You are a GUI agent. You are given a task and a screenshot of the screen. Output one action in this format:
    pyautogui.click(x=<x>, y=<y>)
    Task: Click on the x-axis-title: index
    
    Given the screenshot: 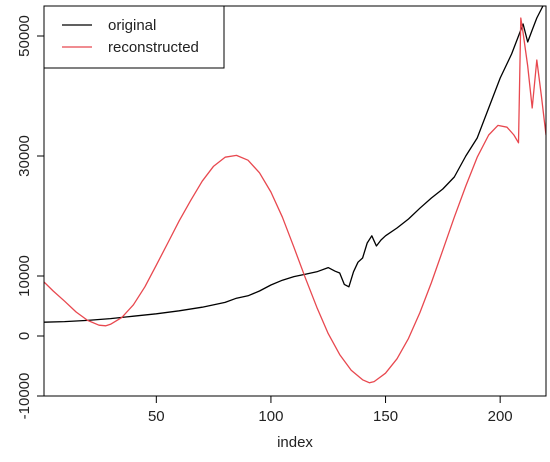 What is the action you would take?
    pyautogui.click(x=295, y=442)
    